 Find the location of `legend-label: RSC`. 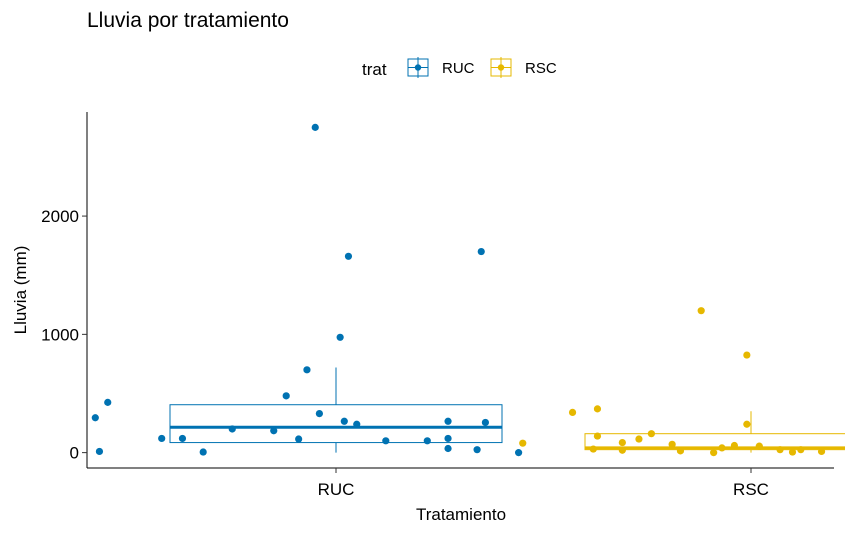

legend-label: RSC is located at coordinates (541, 68).